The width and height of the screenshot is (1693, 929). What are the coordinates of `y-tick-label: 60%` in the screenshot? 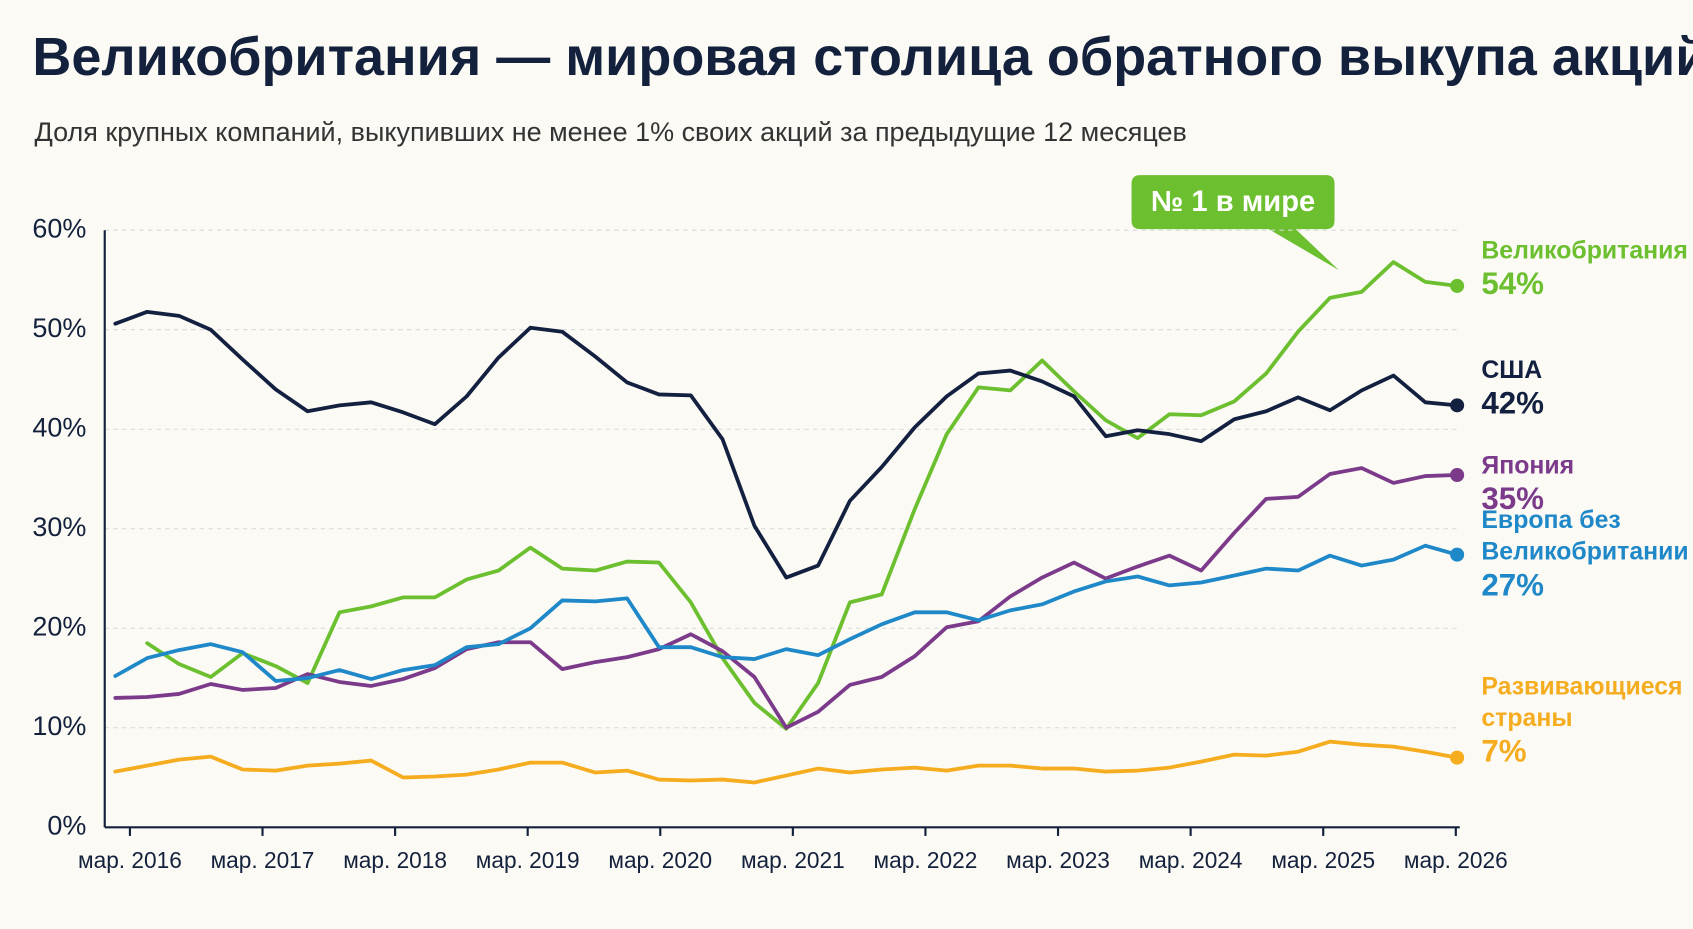 It's located at (59, 228).